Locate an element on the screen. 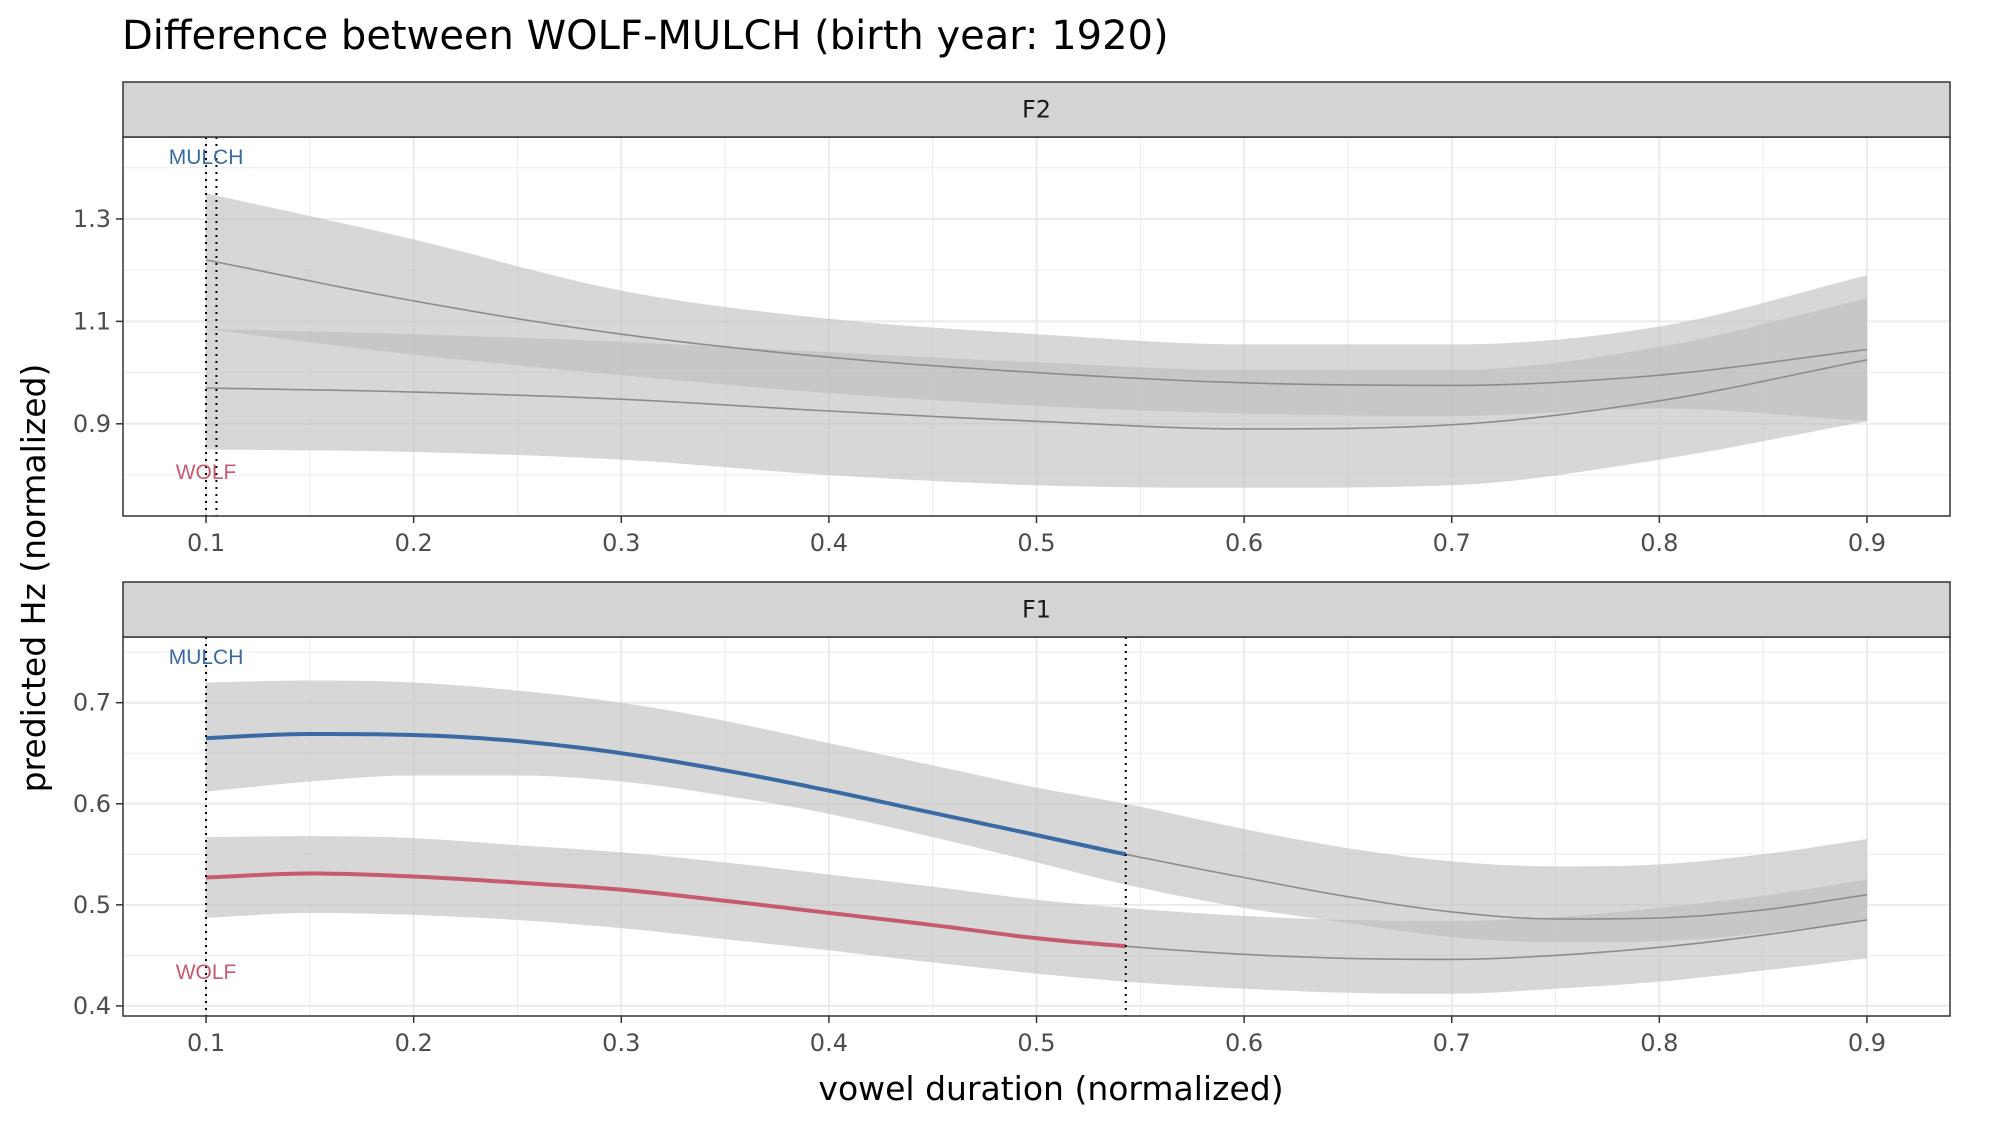 Image resolution: width=1999 pixels, height=1125 pixels. facet-strip-label: F2 is located at coordinates (1036, 110).